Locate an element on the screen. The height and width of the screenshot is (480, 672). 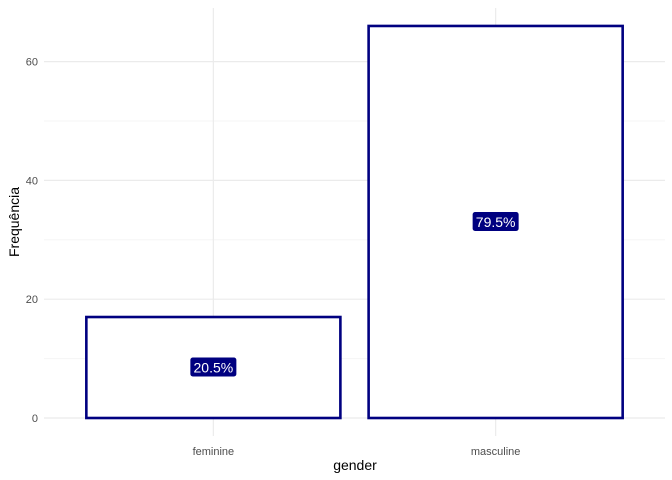
y-axis-ticks: 0 20 40 60 is located at coordinates (32, 241).